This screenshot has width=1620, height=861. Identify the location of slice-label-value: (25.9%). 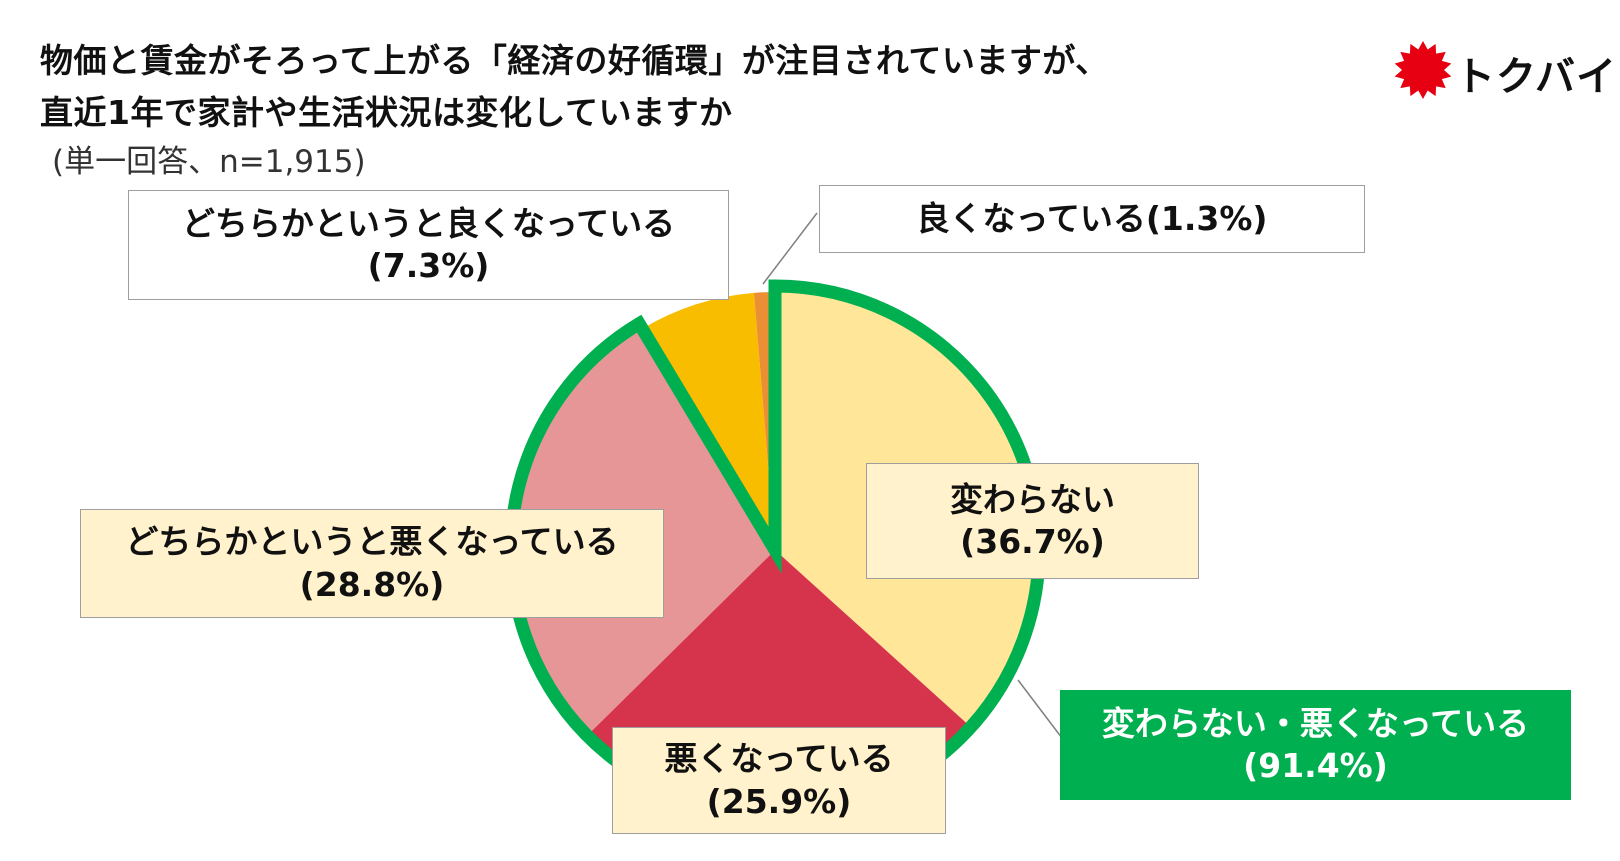
(779, 801).